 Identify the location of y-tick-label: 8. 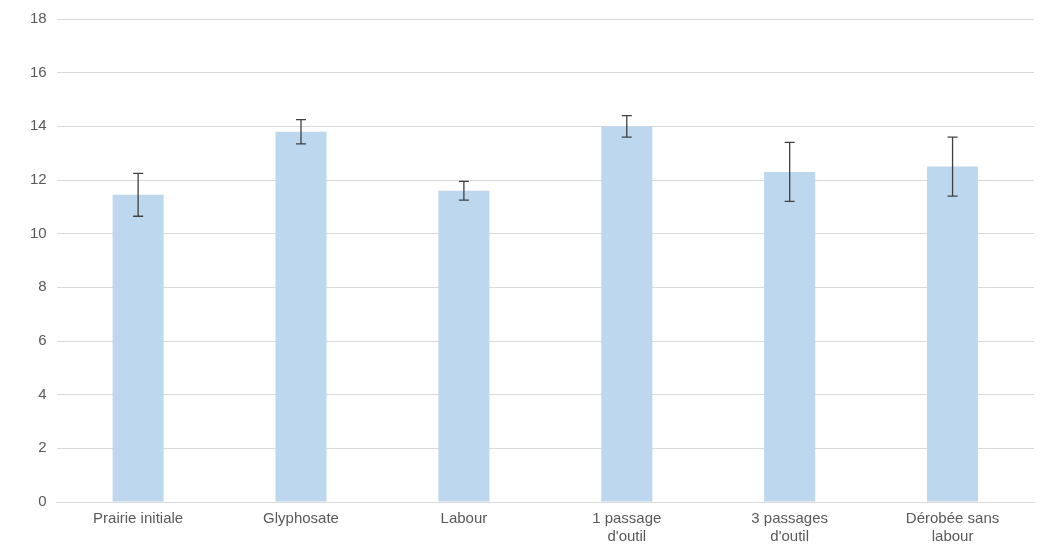
(42, 286).